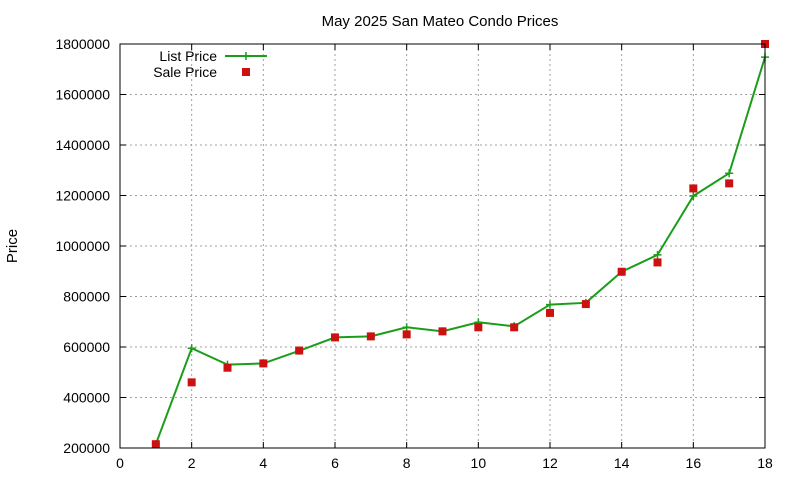 The width and height of the screenshot is (800, 480). Describe the element at coordinates (246, 56) in the screenshot. I see `legend-plus-marker` at that location.